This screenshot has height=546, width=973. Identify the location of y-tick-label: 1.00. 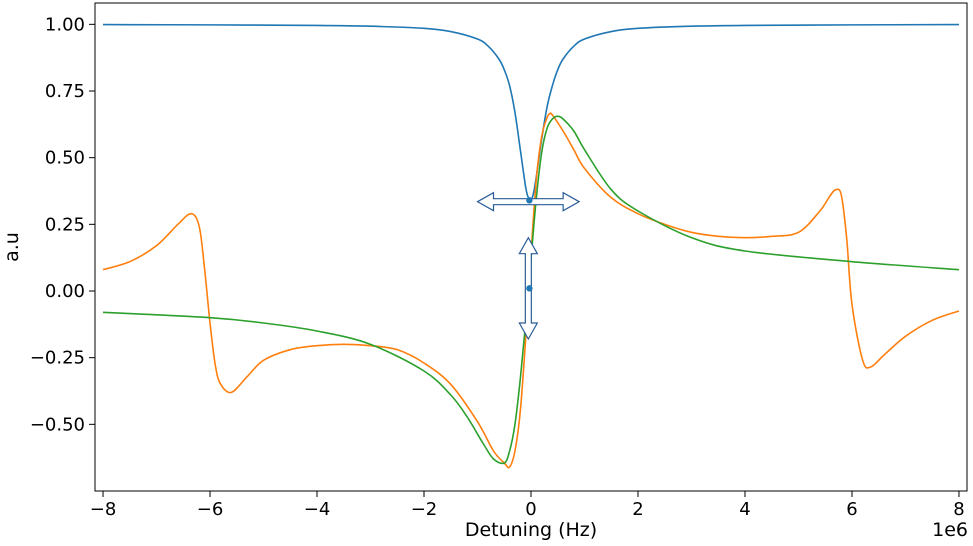
(65, 24).